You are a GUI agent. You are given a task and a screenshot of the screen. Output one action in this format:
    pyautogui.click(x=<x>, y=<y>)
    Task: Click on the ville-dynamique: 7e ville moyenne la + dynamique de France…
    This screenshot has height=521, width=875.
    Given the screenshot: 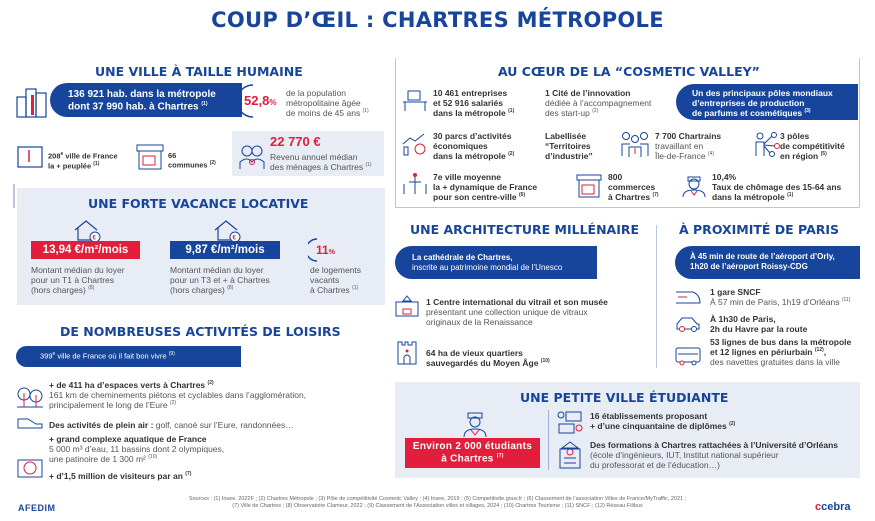 What is the action you would take?
    pyautogui.click(x=485, y=187)
    